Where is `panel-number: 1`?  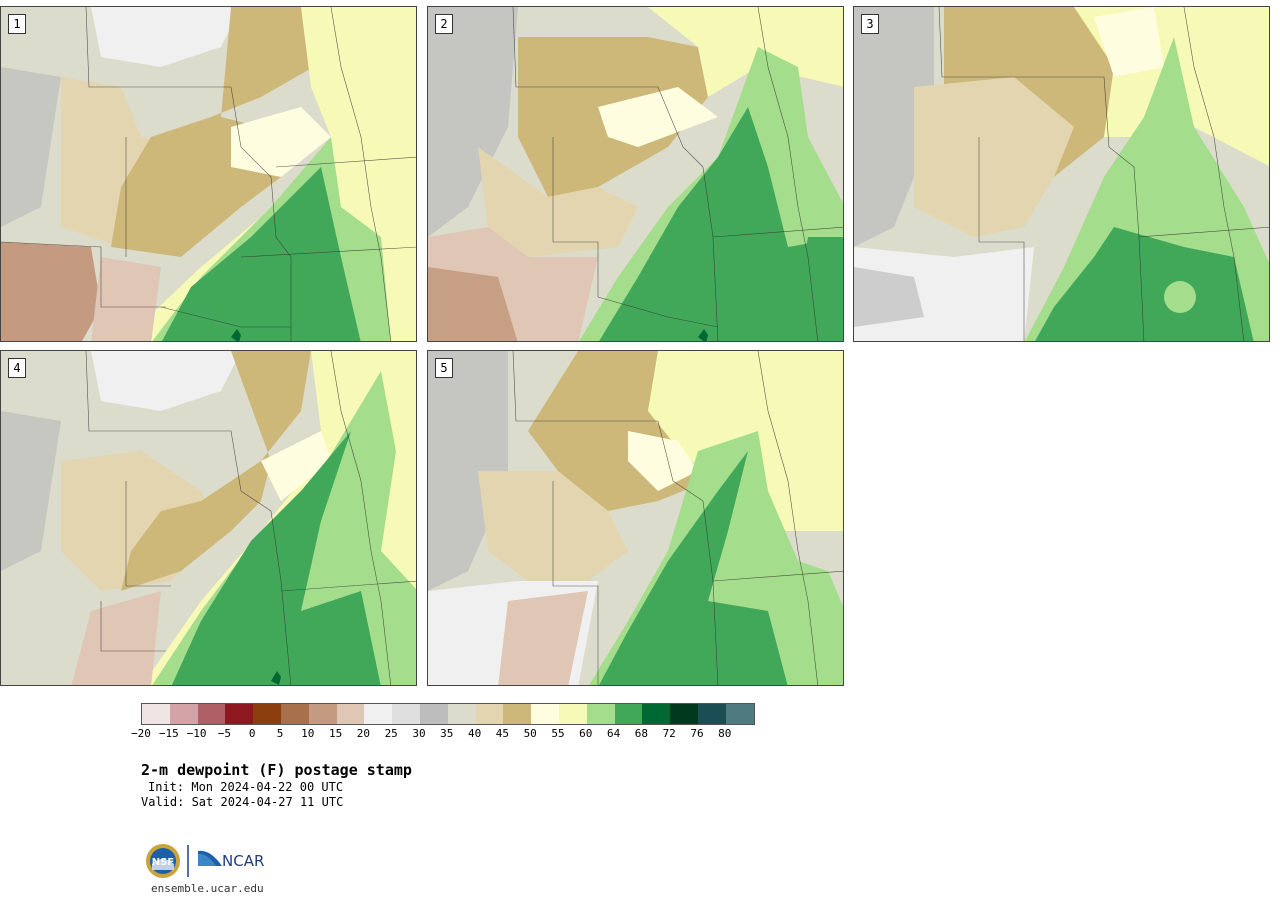
panel-number: 1 is located at coordinates (17, 24).